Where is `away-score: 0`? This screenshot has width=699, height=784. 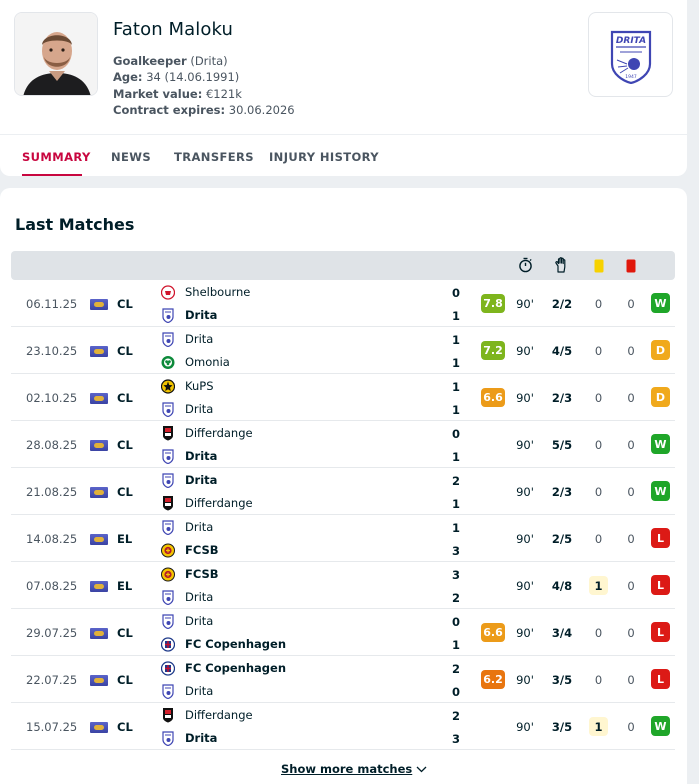
away-score: 0 is located at coordinates (455, 692).